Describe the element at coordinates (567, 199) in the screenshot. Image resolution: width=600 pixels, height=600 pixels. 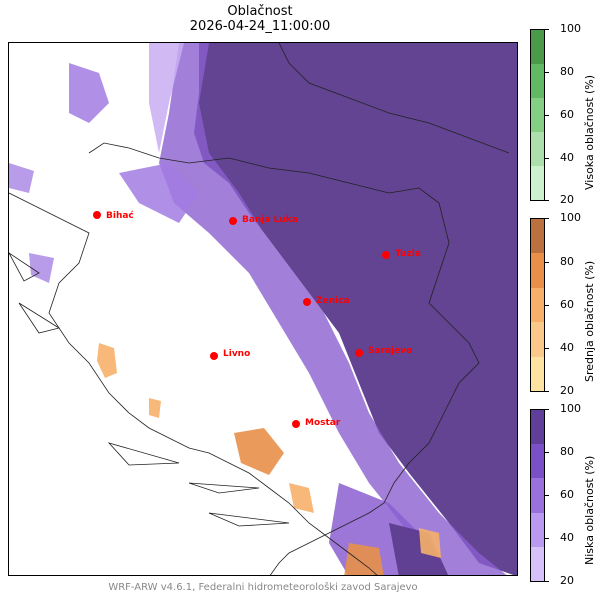
I see `high-tick-20: 20` at that location.